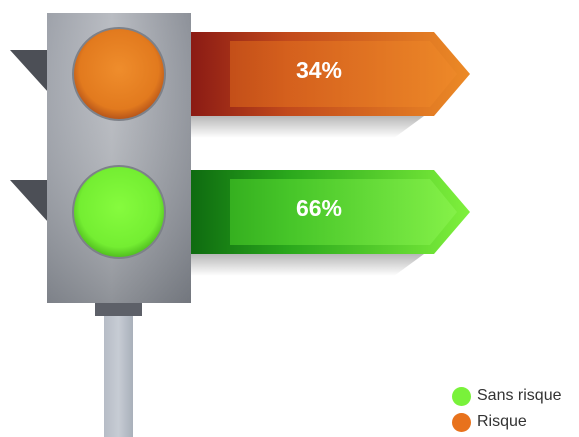 Image resolution: width=579 pixels, height=437 pixels. Describe the element at coordinates (29, 201) in the screenshot. I see `visor-left-bottom` at that location.